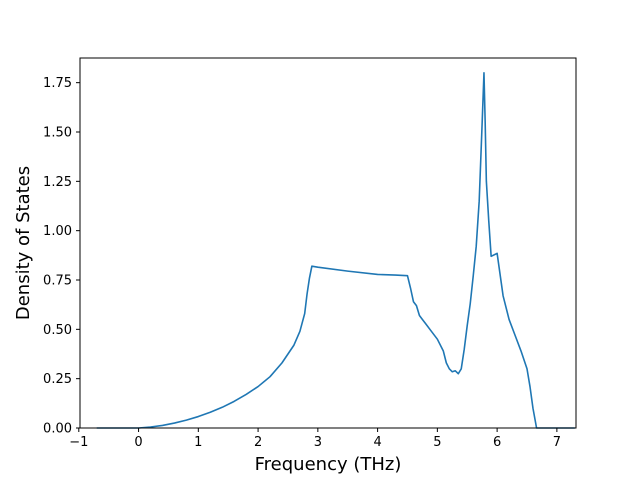  I want to click on x-axis-label: Frequency (THz), so click(328, 464).